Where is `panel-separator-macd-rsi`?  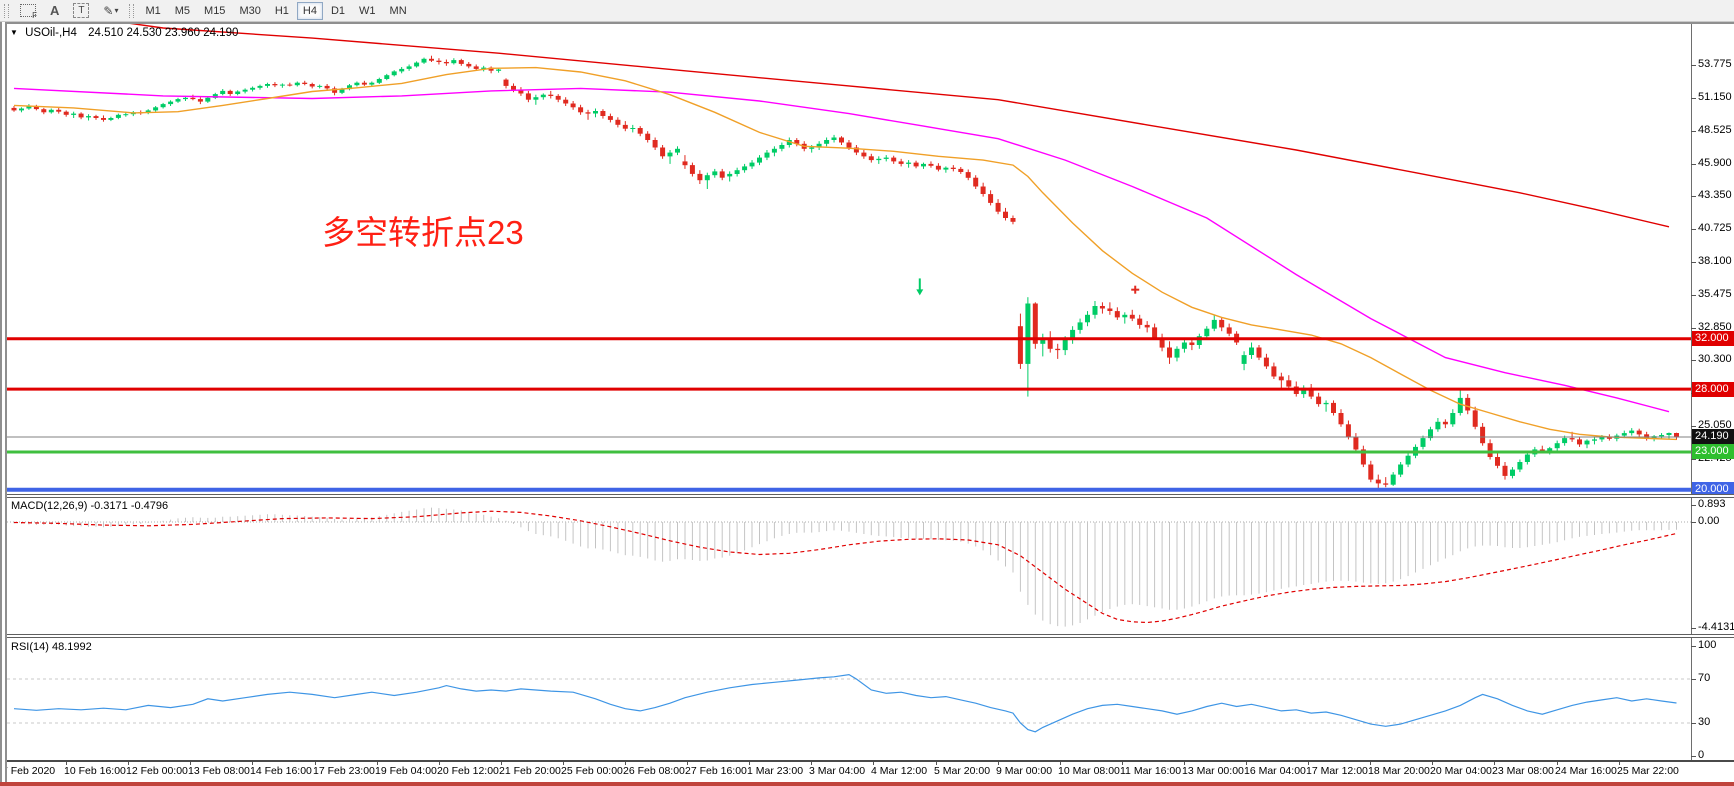
panel-separator-macd-rsi is located at coordinates (867, 636).